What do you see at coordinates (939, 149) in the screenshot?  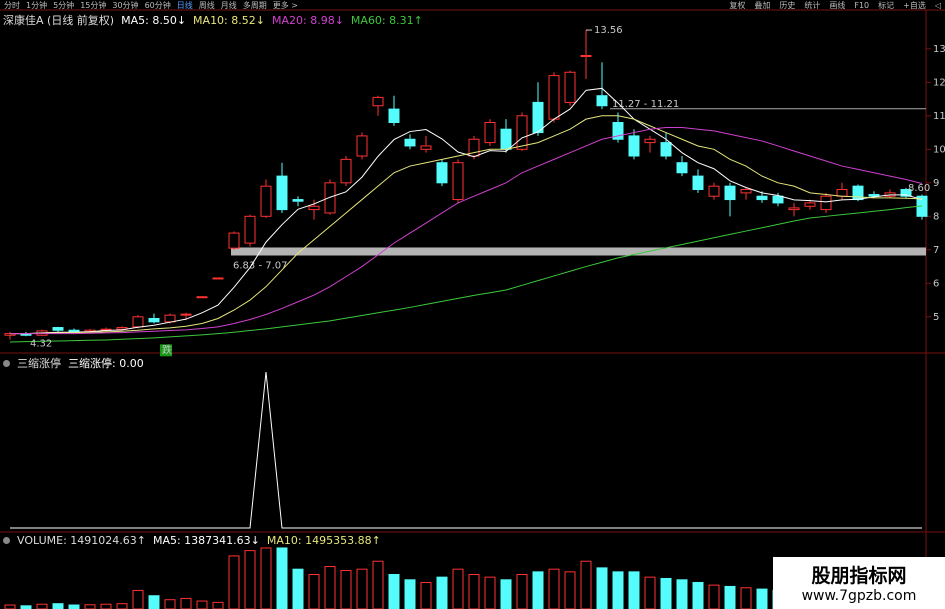 I see `y-tick-label: 10` at bounding box center [939, 149].